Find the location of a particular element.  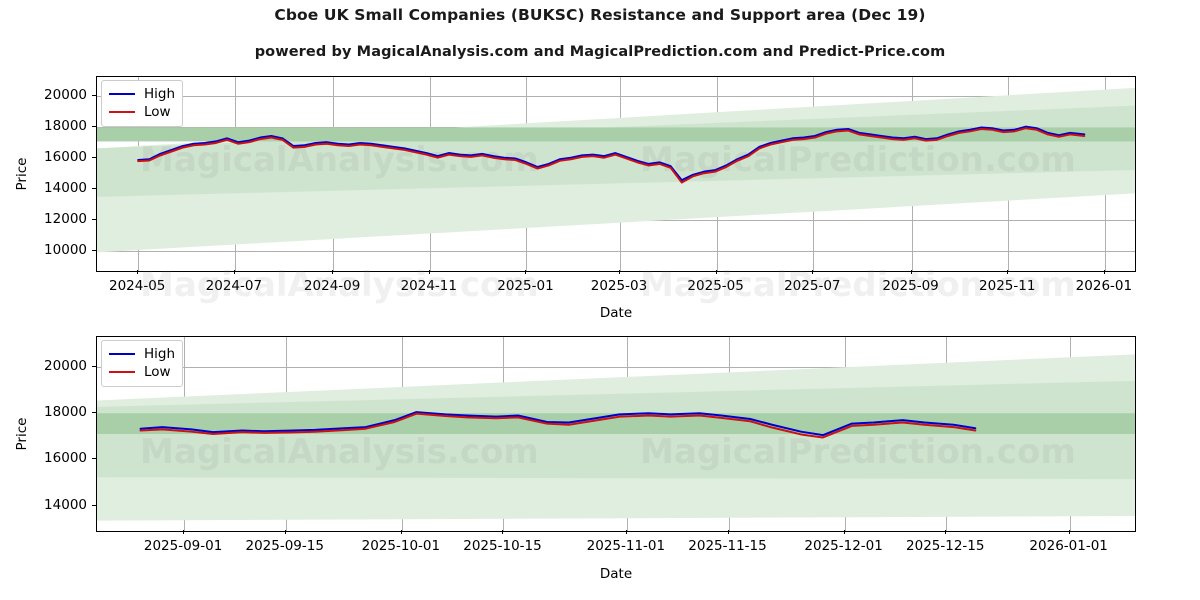

x-axis-tick-label: 2024-09 is located at coordinates (332, 286).